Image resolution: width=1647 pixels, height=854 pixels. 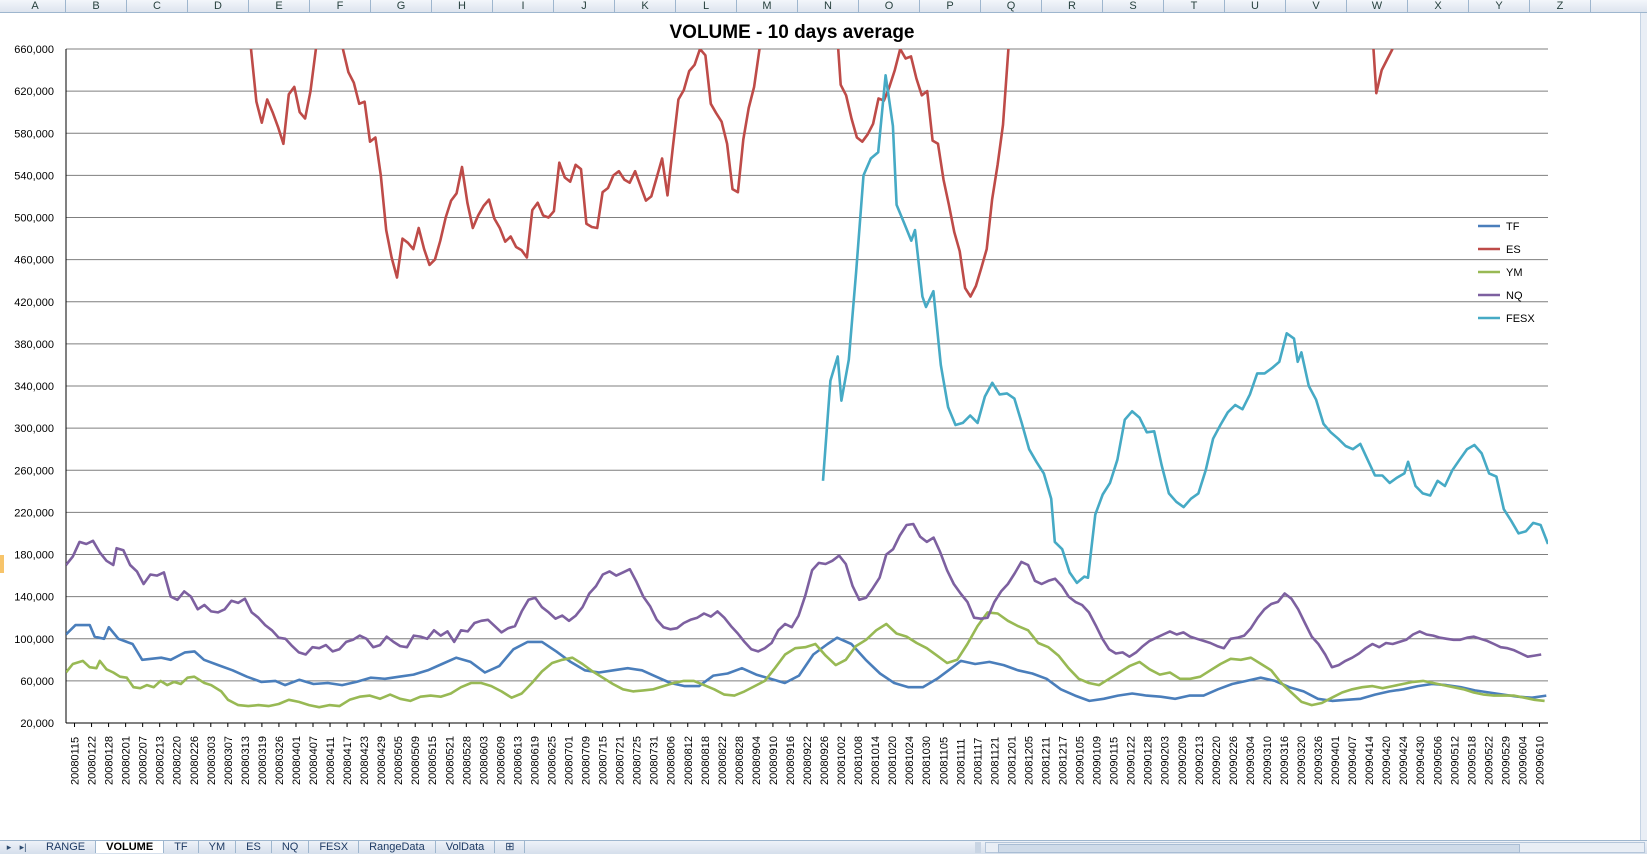 I want to click on x-tick-label: 20080904, so click(x=757, y=760).